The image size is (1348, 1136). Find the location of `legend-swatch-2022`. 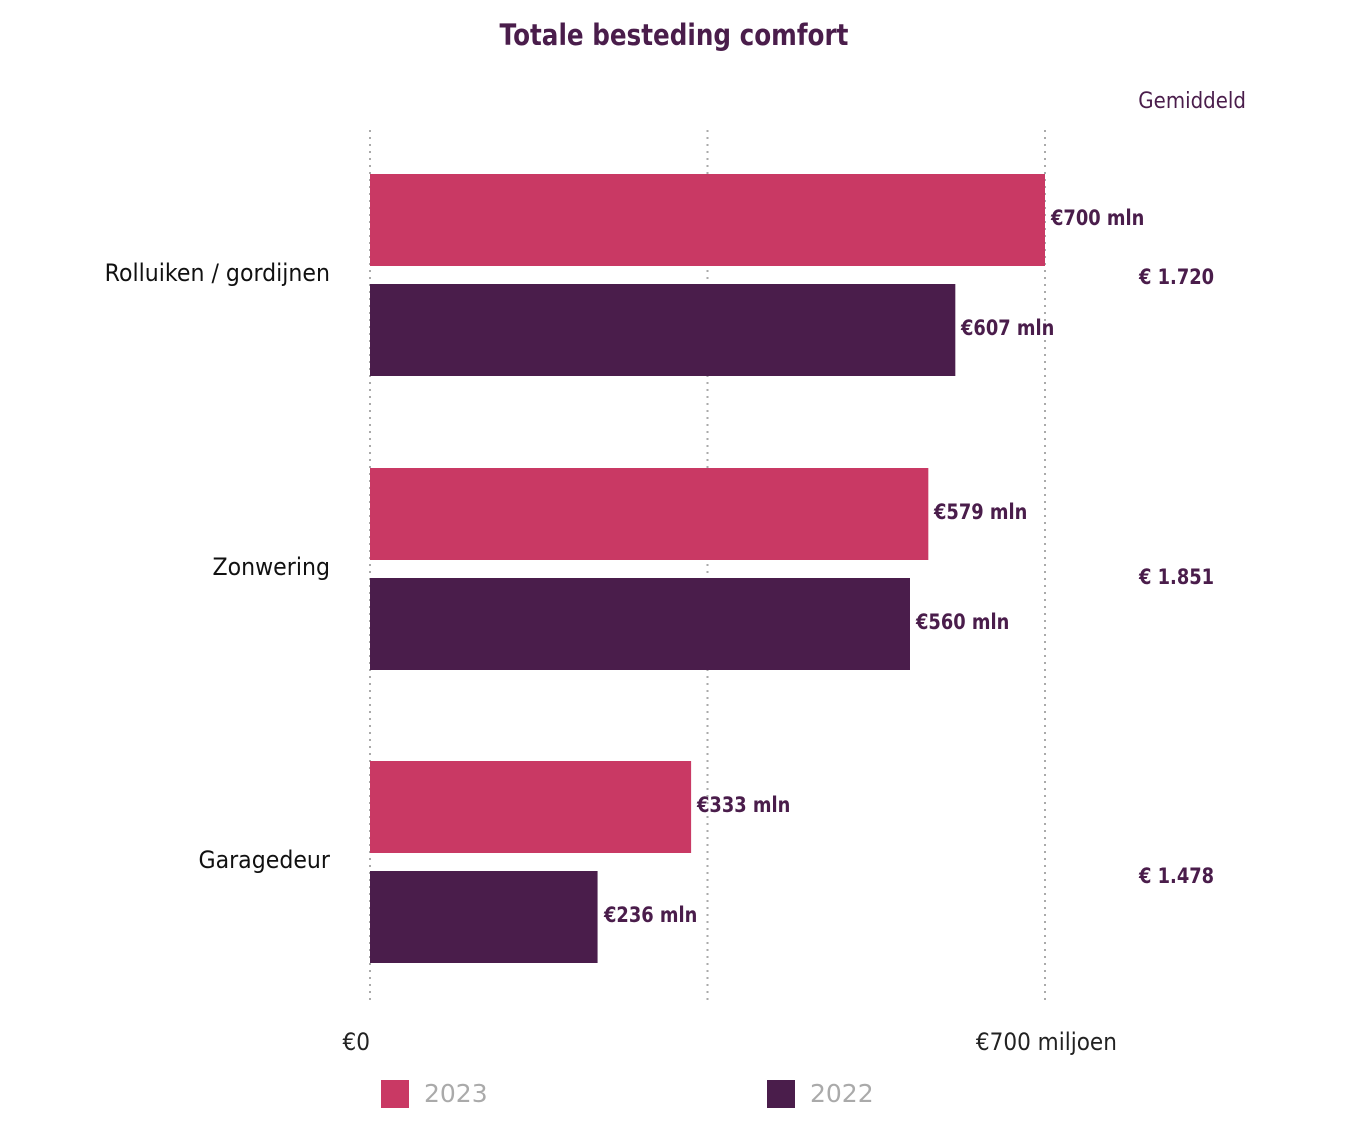

legend-swatch-2022 is located at coordinates (781, 1093).